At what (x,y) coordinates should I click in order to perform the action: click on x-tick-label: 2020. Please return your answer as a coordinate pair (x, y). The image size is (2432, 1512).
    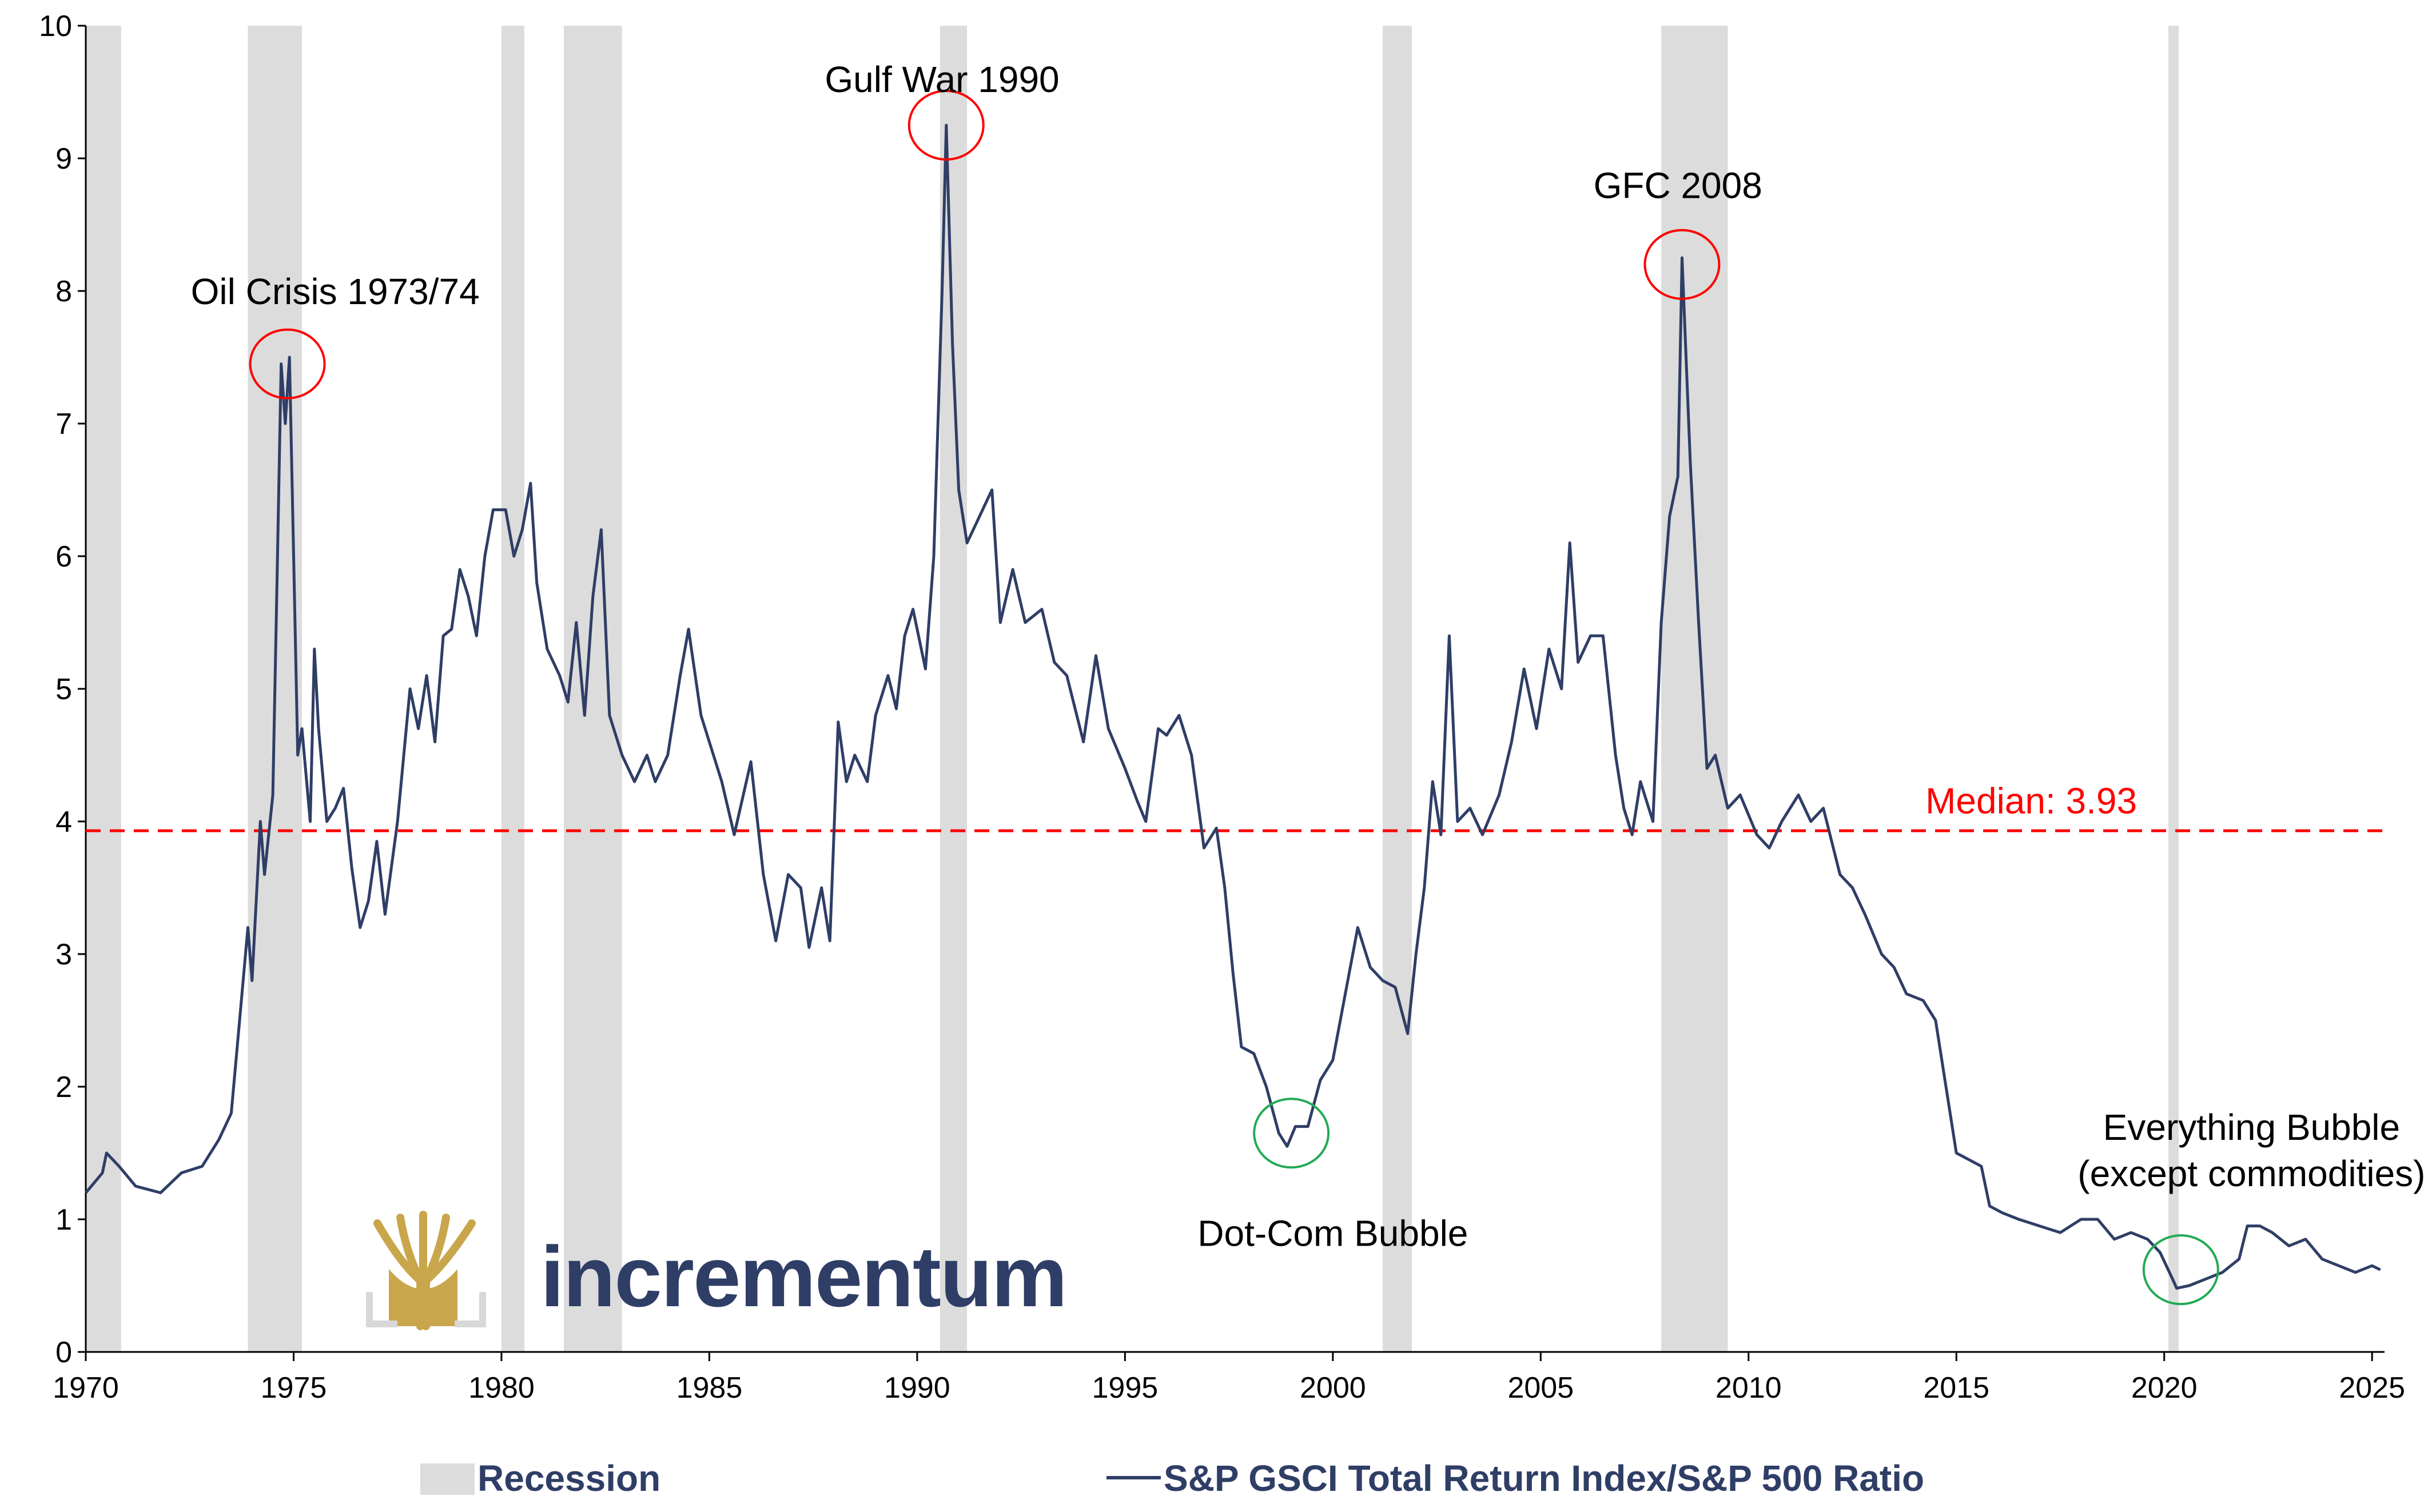
    Looking at the image, I should click on (2164, 1388).